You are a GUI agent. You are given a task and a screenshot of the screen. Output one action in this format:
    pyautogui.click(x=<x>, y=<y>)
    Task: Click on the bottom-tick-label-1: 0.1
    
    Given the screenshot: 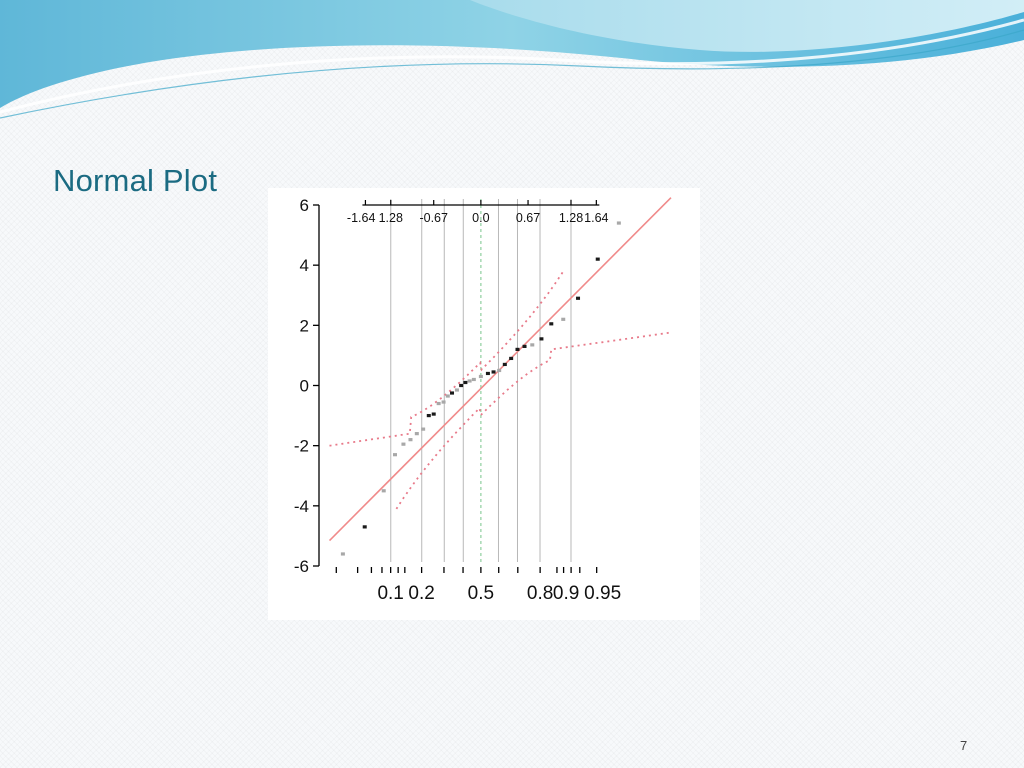 What is the action you would take?
    pyautogui.click(x=390, y=593)
    